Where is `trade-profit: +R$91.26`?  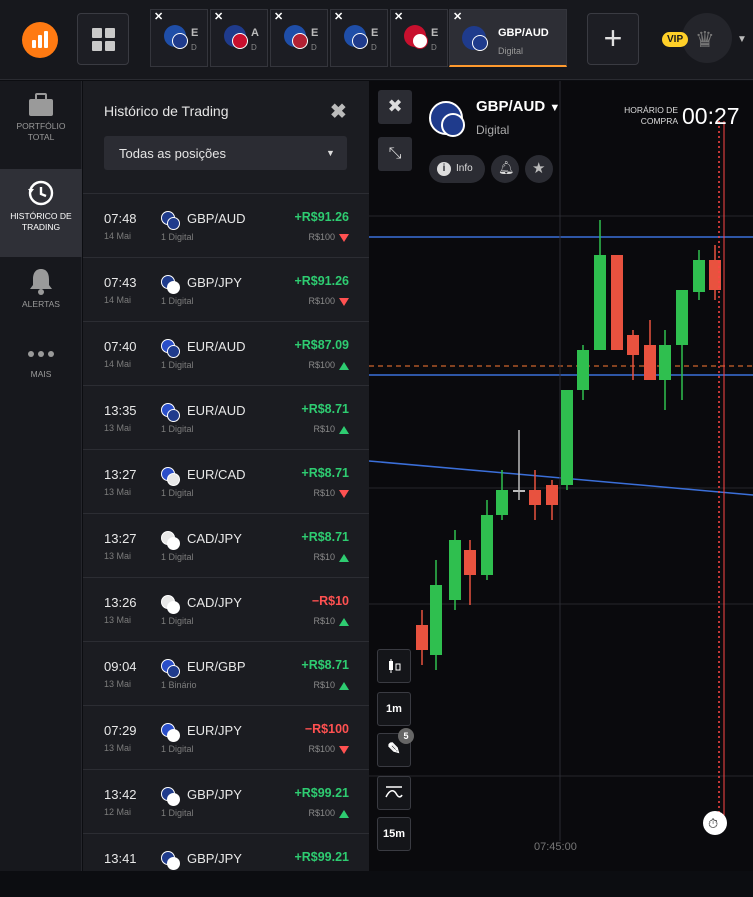 trade-profit: +R$91.26 is located at coordinates (321, 217).